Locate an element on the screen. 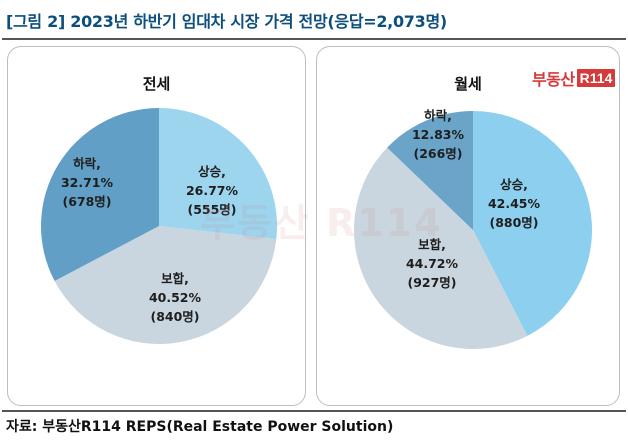  slice-pct-flat: 40.52% is located at coordinates (175, 297).